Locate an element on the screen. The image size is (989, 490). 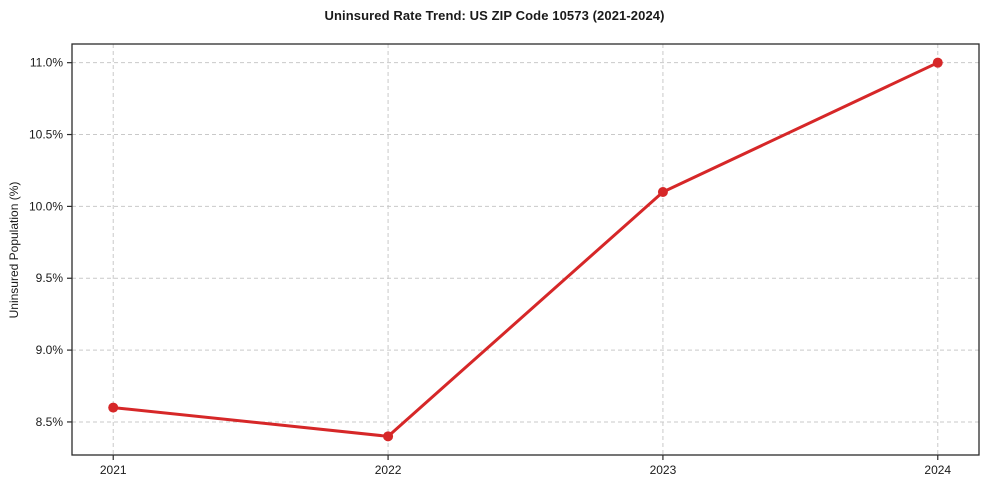
y-tick-label: 9.5% is located at coordinates (50, 278).